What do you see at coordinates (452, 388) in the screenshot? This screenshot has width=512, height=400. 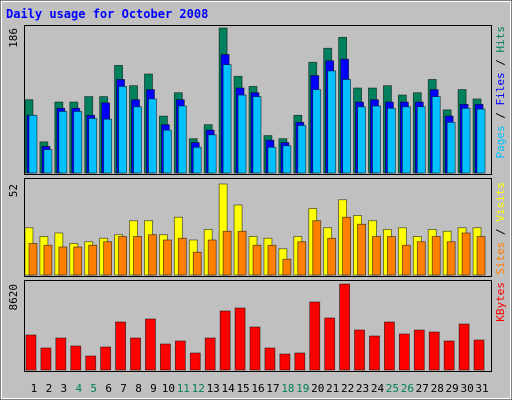 I see `x-tick-label: 29` at bounding box center [452, 388].